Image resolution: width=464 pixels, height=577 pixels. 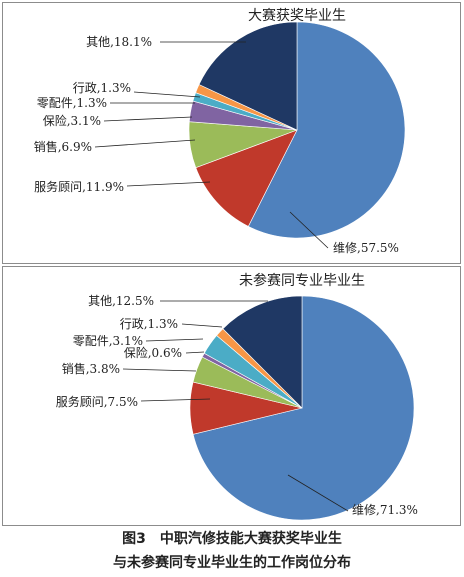 What do you see at coordinates (174, 340) in the screenshot?
I see `leader-line-parts` at bounding box center [174, 340].